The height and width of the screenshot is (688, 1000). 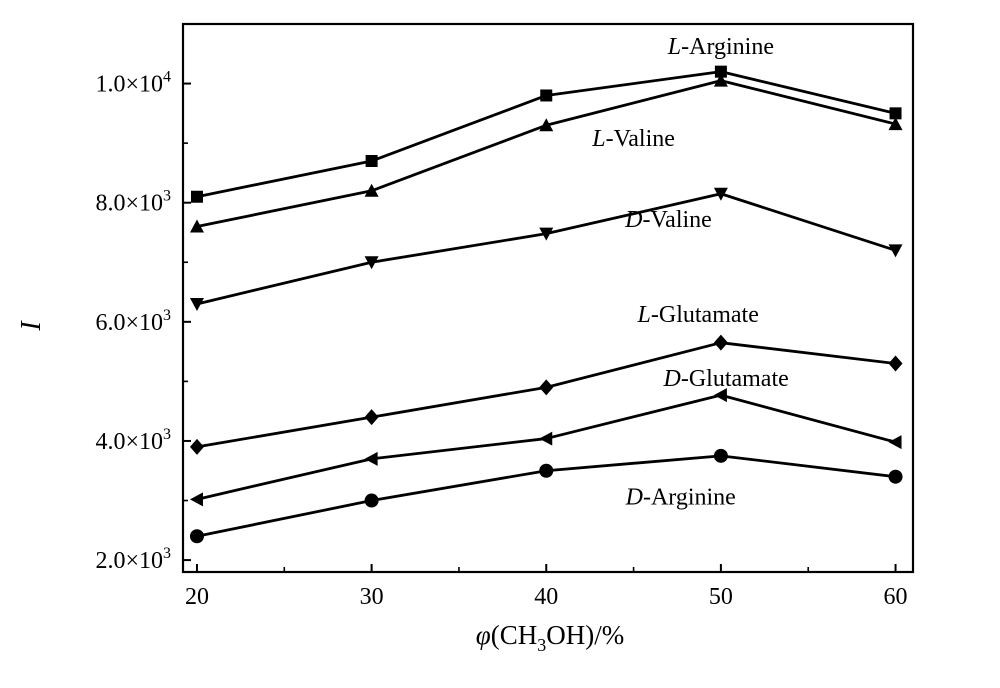 What do you see at coordinates (896, 597) in the screenshot?
I see `x-tick-label: 60` at bounding box center [896, 597].